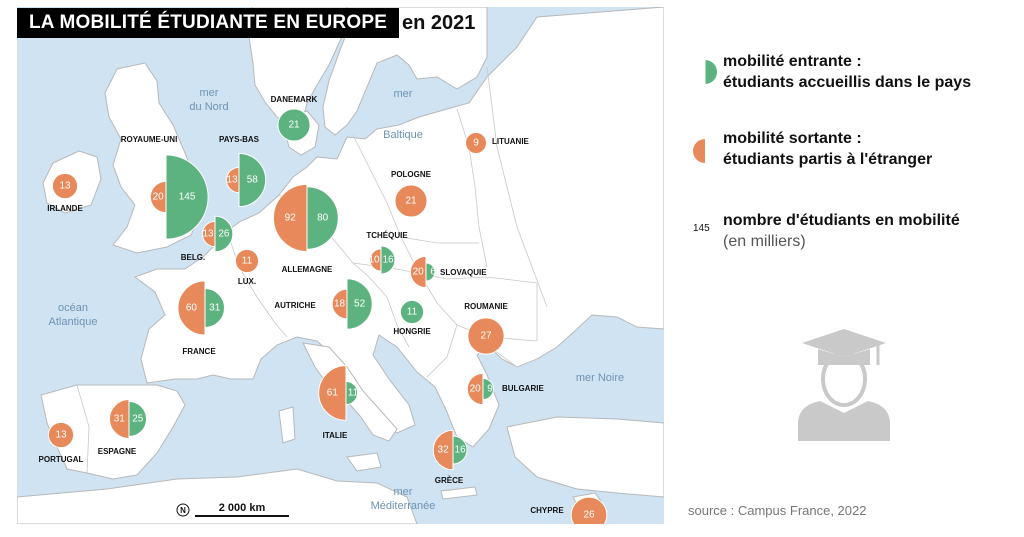 This screenshot has height=537, width=1024. I want to click on allemagne-incoming-value: 80, so click(323, 218).